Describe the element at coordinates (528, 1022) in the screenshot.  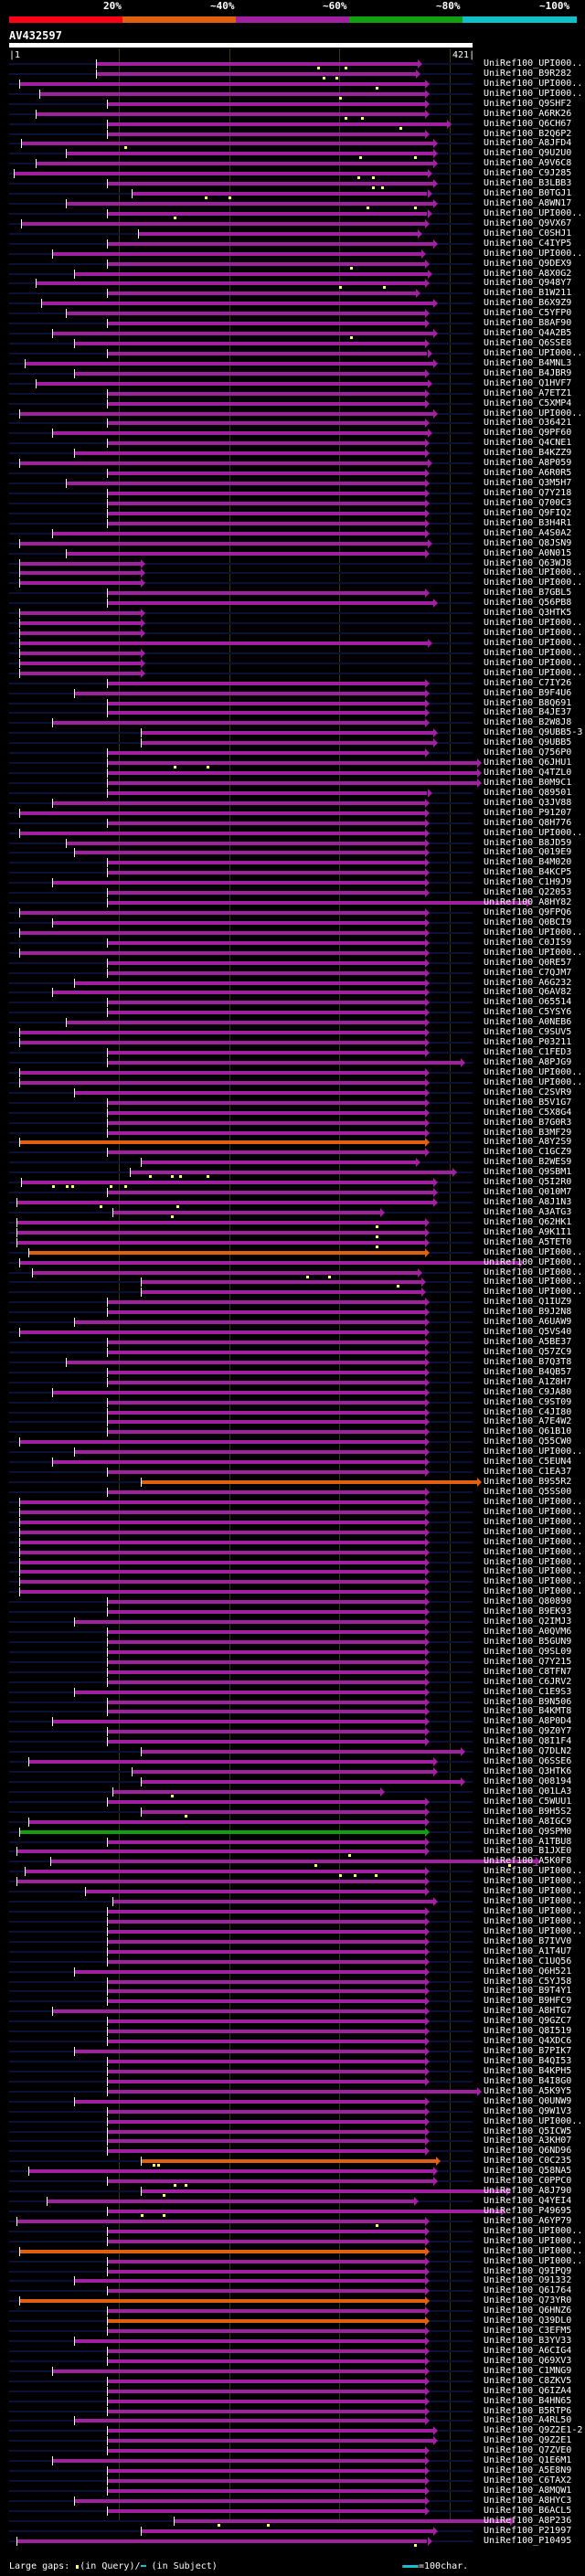
I see `hit-label: UniRef100_A0NEB6` at that location.